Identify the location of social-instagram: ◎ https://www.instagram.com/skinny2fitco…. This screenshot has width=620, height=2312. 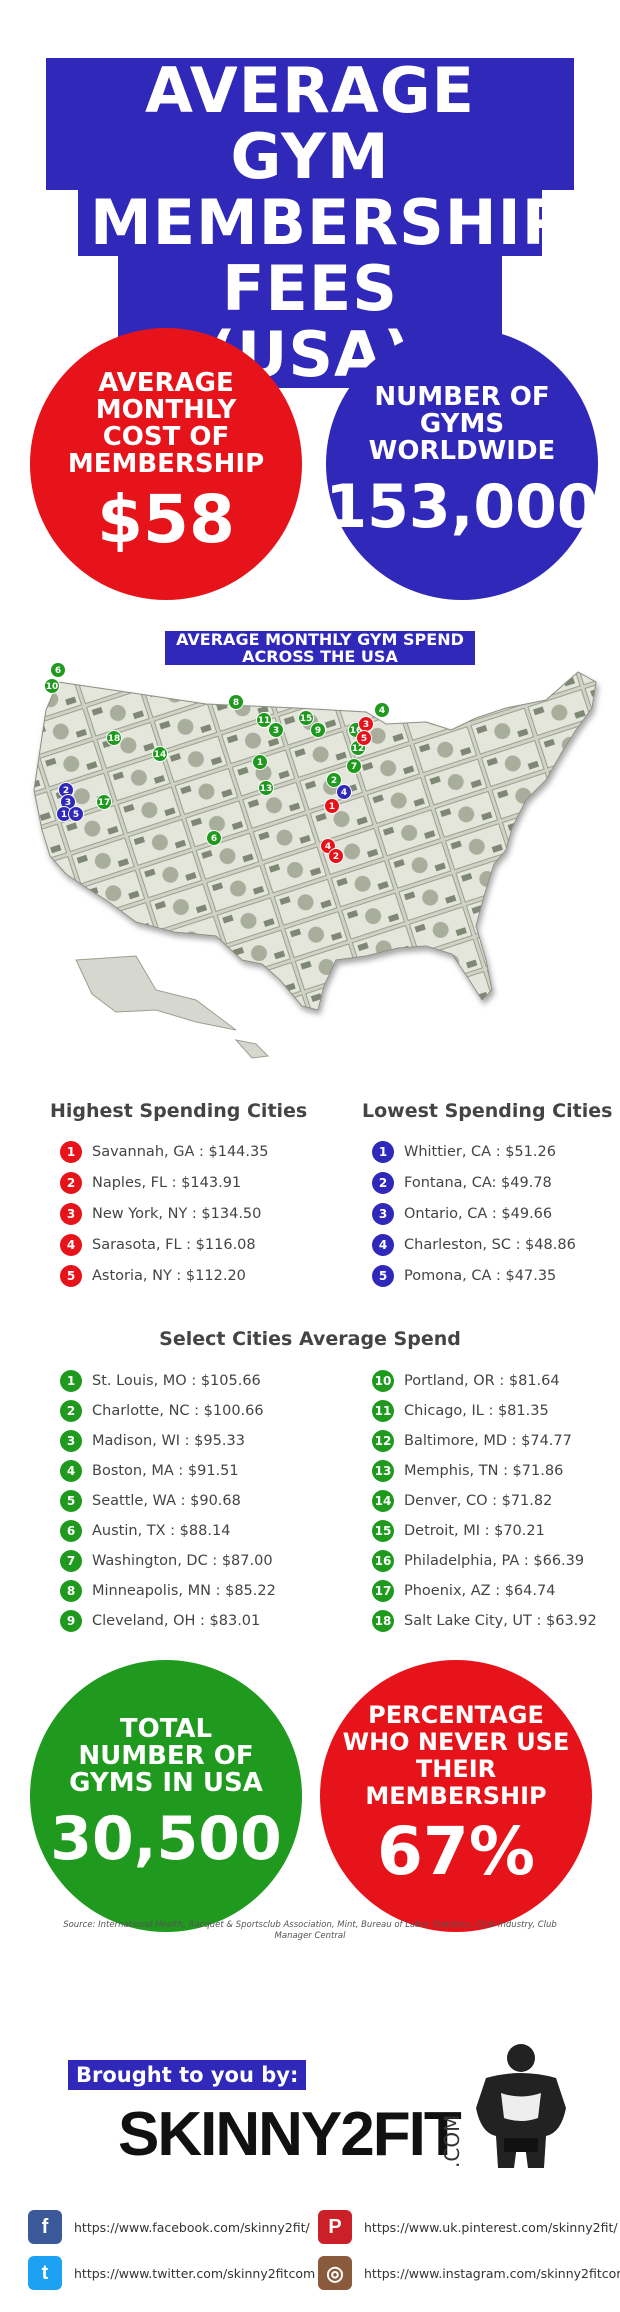
(469, 2273).